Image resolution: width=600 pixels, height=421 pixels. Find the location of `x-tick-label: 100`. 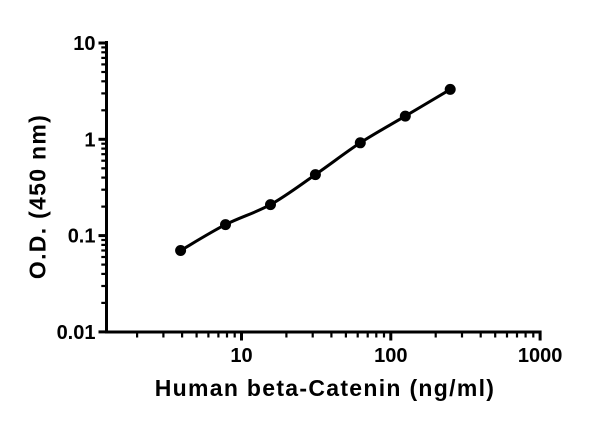

x-tick-label: 100 is located at coordinates (390, 356).